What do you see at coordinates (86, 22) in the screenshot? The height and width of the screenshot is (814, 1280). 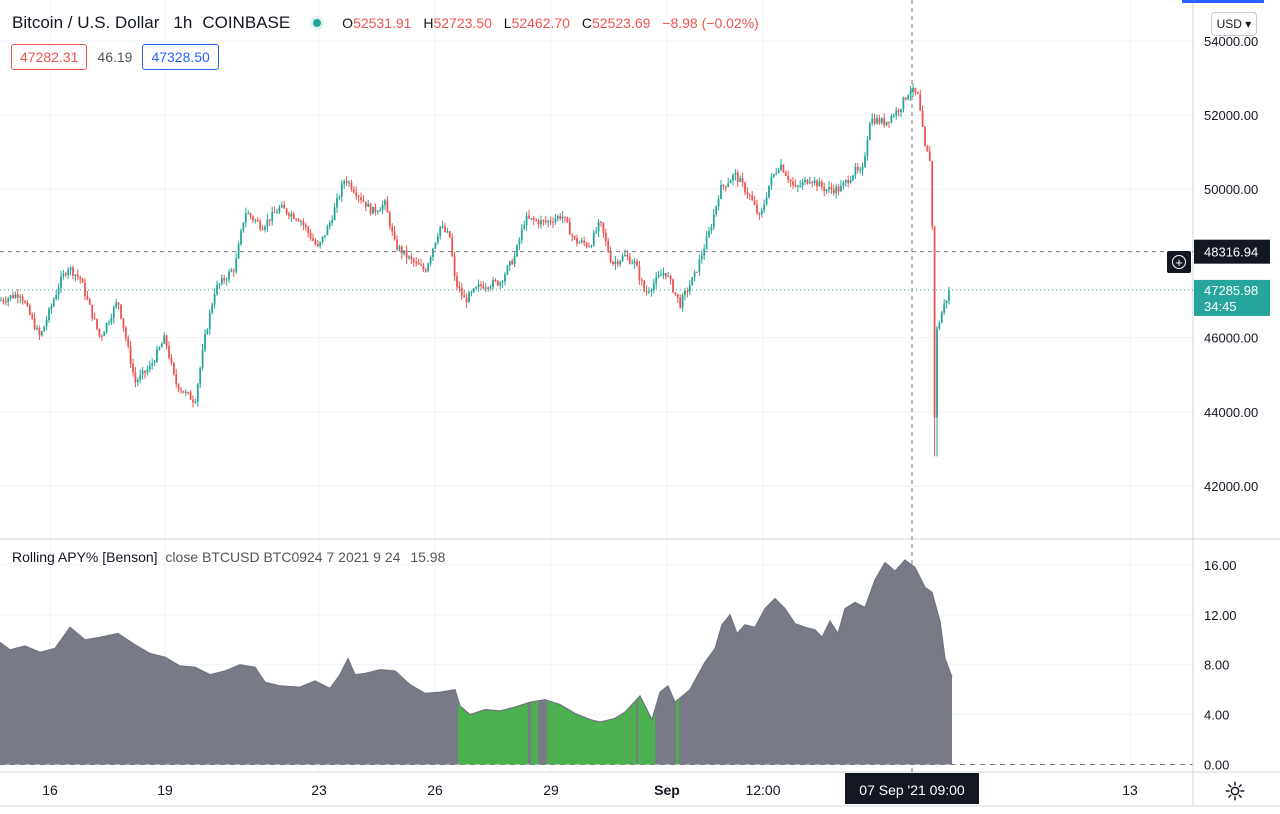 I see `symbol-name: Bitcoin / U.S. Dollar` at bounding box center [86, 22].